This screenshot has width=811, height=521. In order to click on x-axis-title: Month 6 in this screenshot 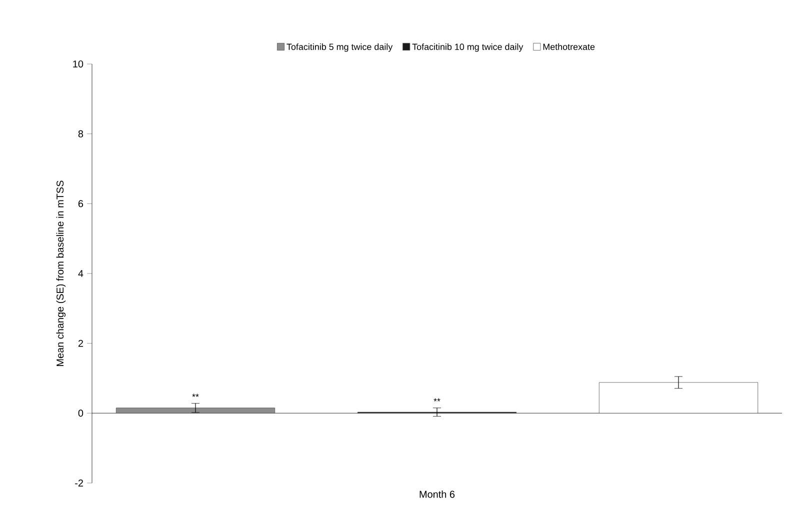, I will do `click(437, 494)`.